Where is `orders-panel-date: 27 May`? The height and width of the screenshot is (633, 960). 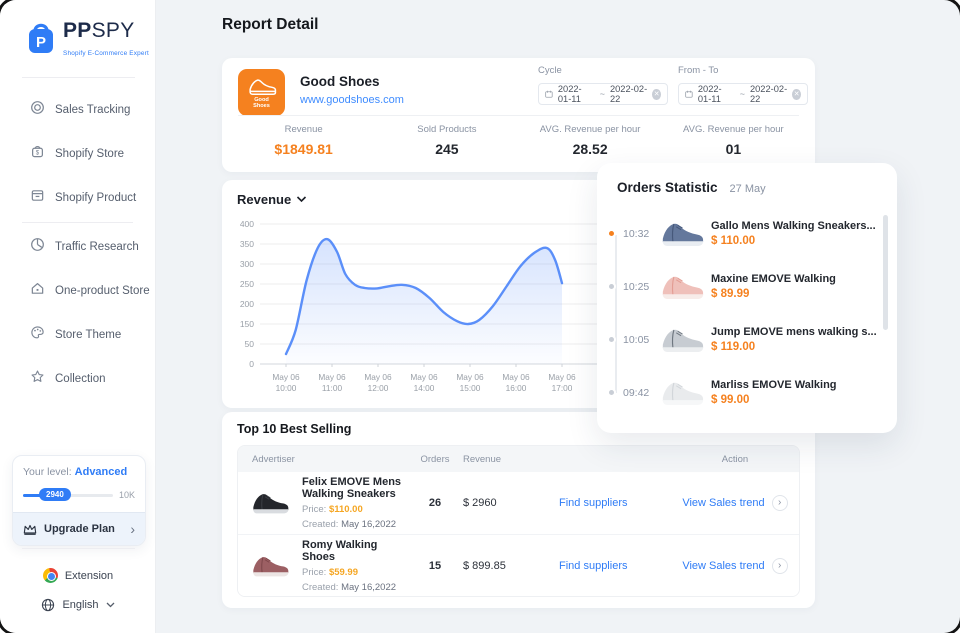
orders-panel-date: 27 May is located at coordinates (747, 189).